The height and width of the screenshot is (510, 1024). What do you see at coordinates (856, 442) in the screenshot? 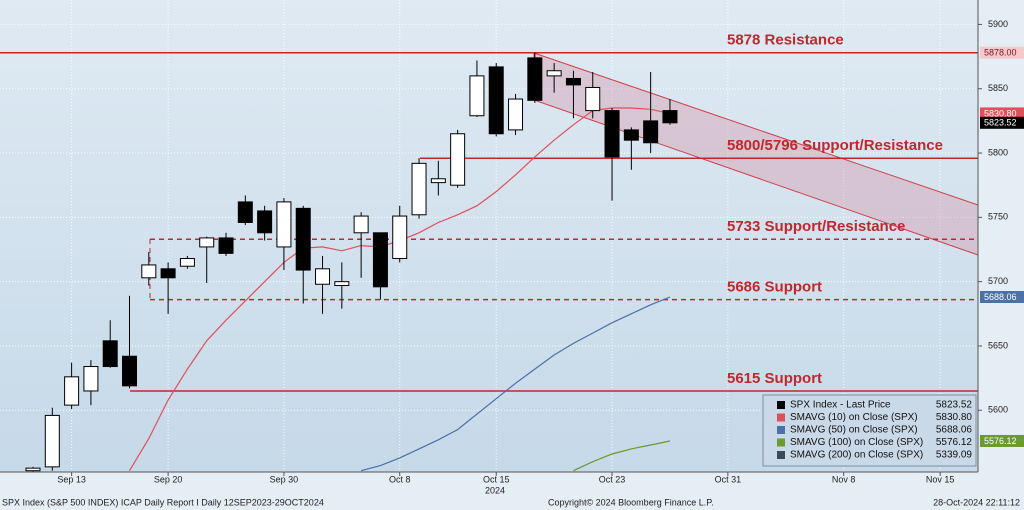
I see `legend-label: SMAVG (100) on Close (SPX)` at bounding box center [856, 442].